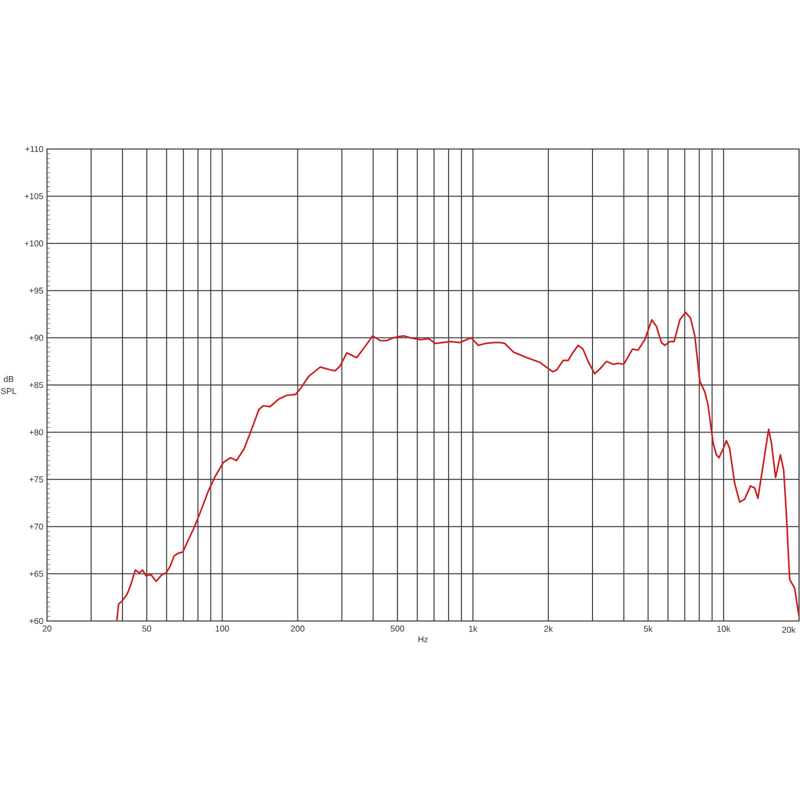 Image resolution: width=800 pixels, height=800 pixels. What do you see at coordinates (548, 629) in the screenshot?
I see `x-tick-label: 2k` at bounding box center [548, 629].